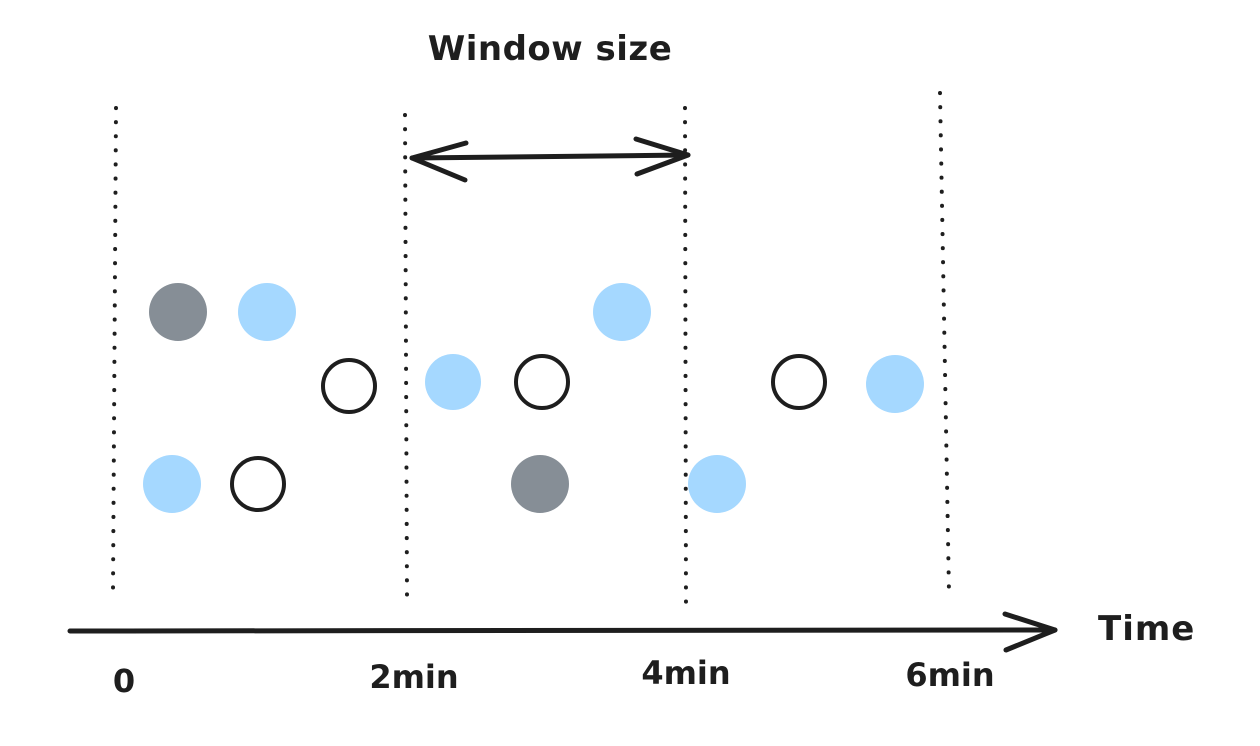 The image size is (1260, 746). Describe the element at coordinates (1146, 629) in the screenshot. I see `time-axis-label: Time` at that location.